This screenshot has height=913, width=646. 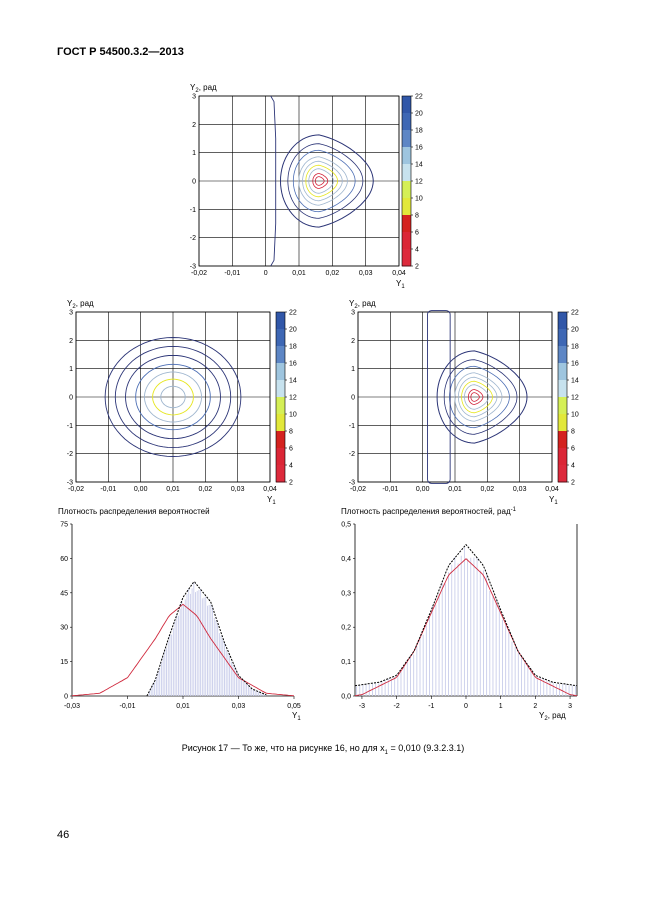 I want to click on y-tick-label: -2, so click(x=193, y=238).